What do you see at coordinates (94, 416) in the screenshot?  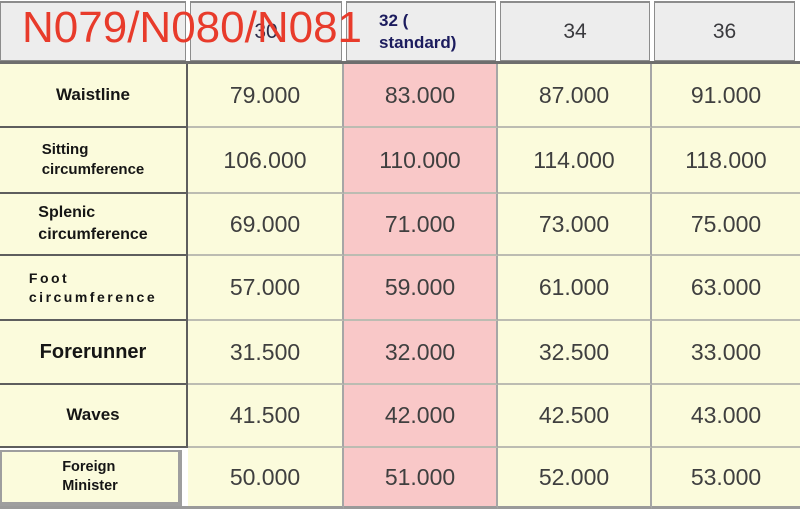 I see `row-label-waves: Waves` at bounding box center [94, 416].